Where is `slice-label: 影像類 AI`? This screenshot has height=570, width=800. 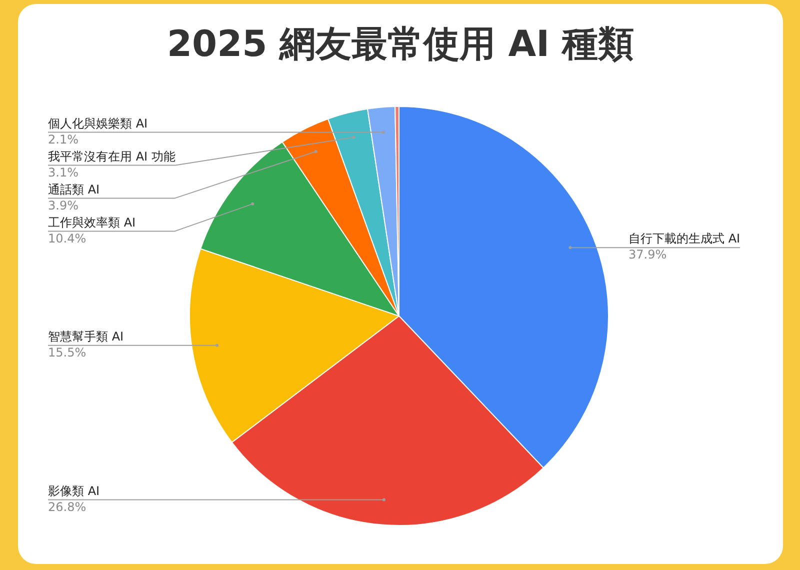 slice-label: 影像類 AI is located at coordinates (74, 491).